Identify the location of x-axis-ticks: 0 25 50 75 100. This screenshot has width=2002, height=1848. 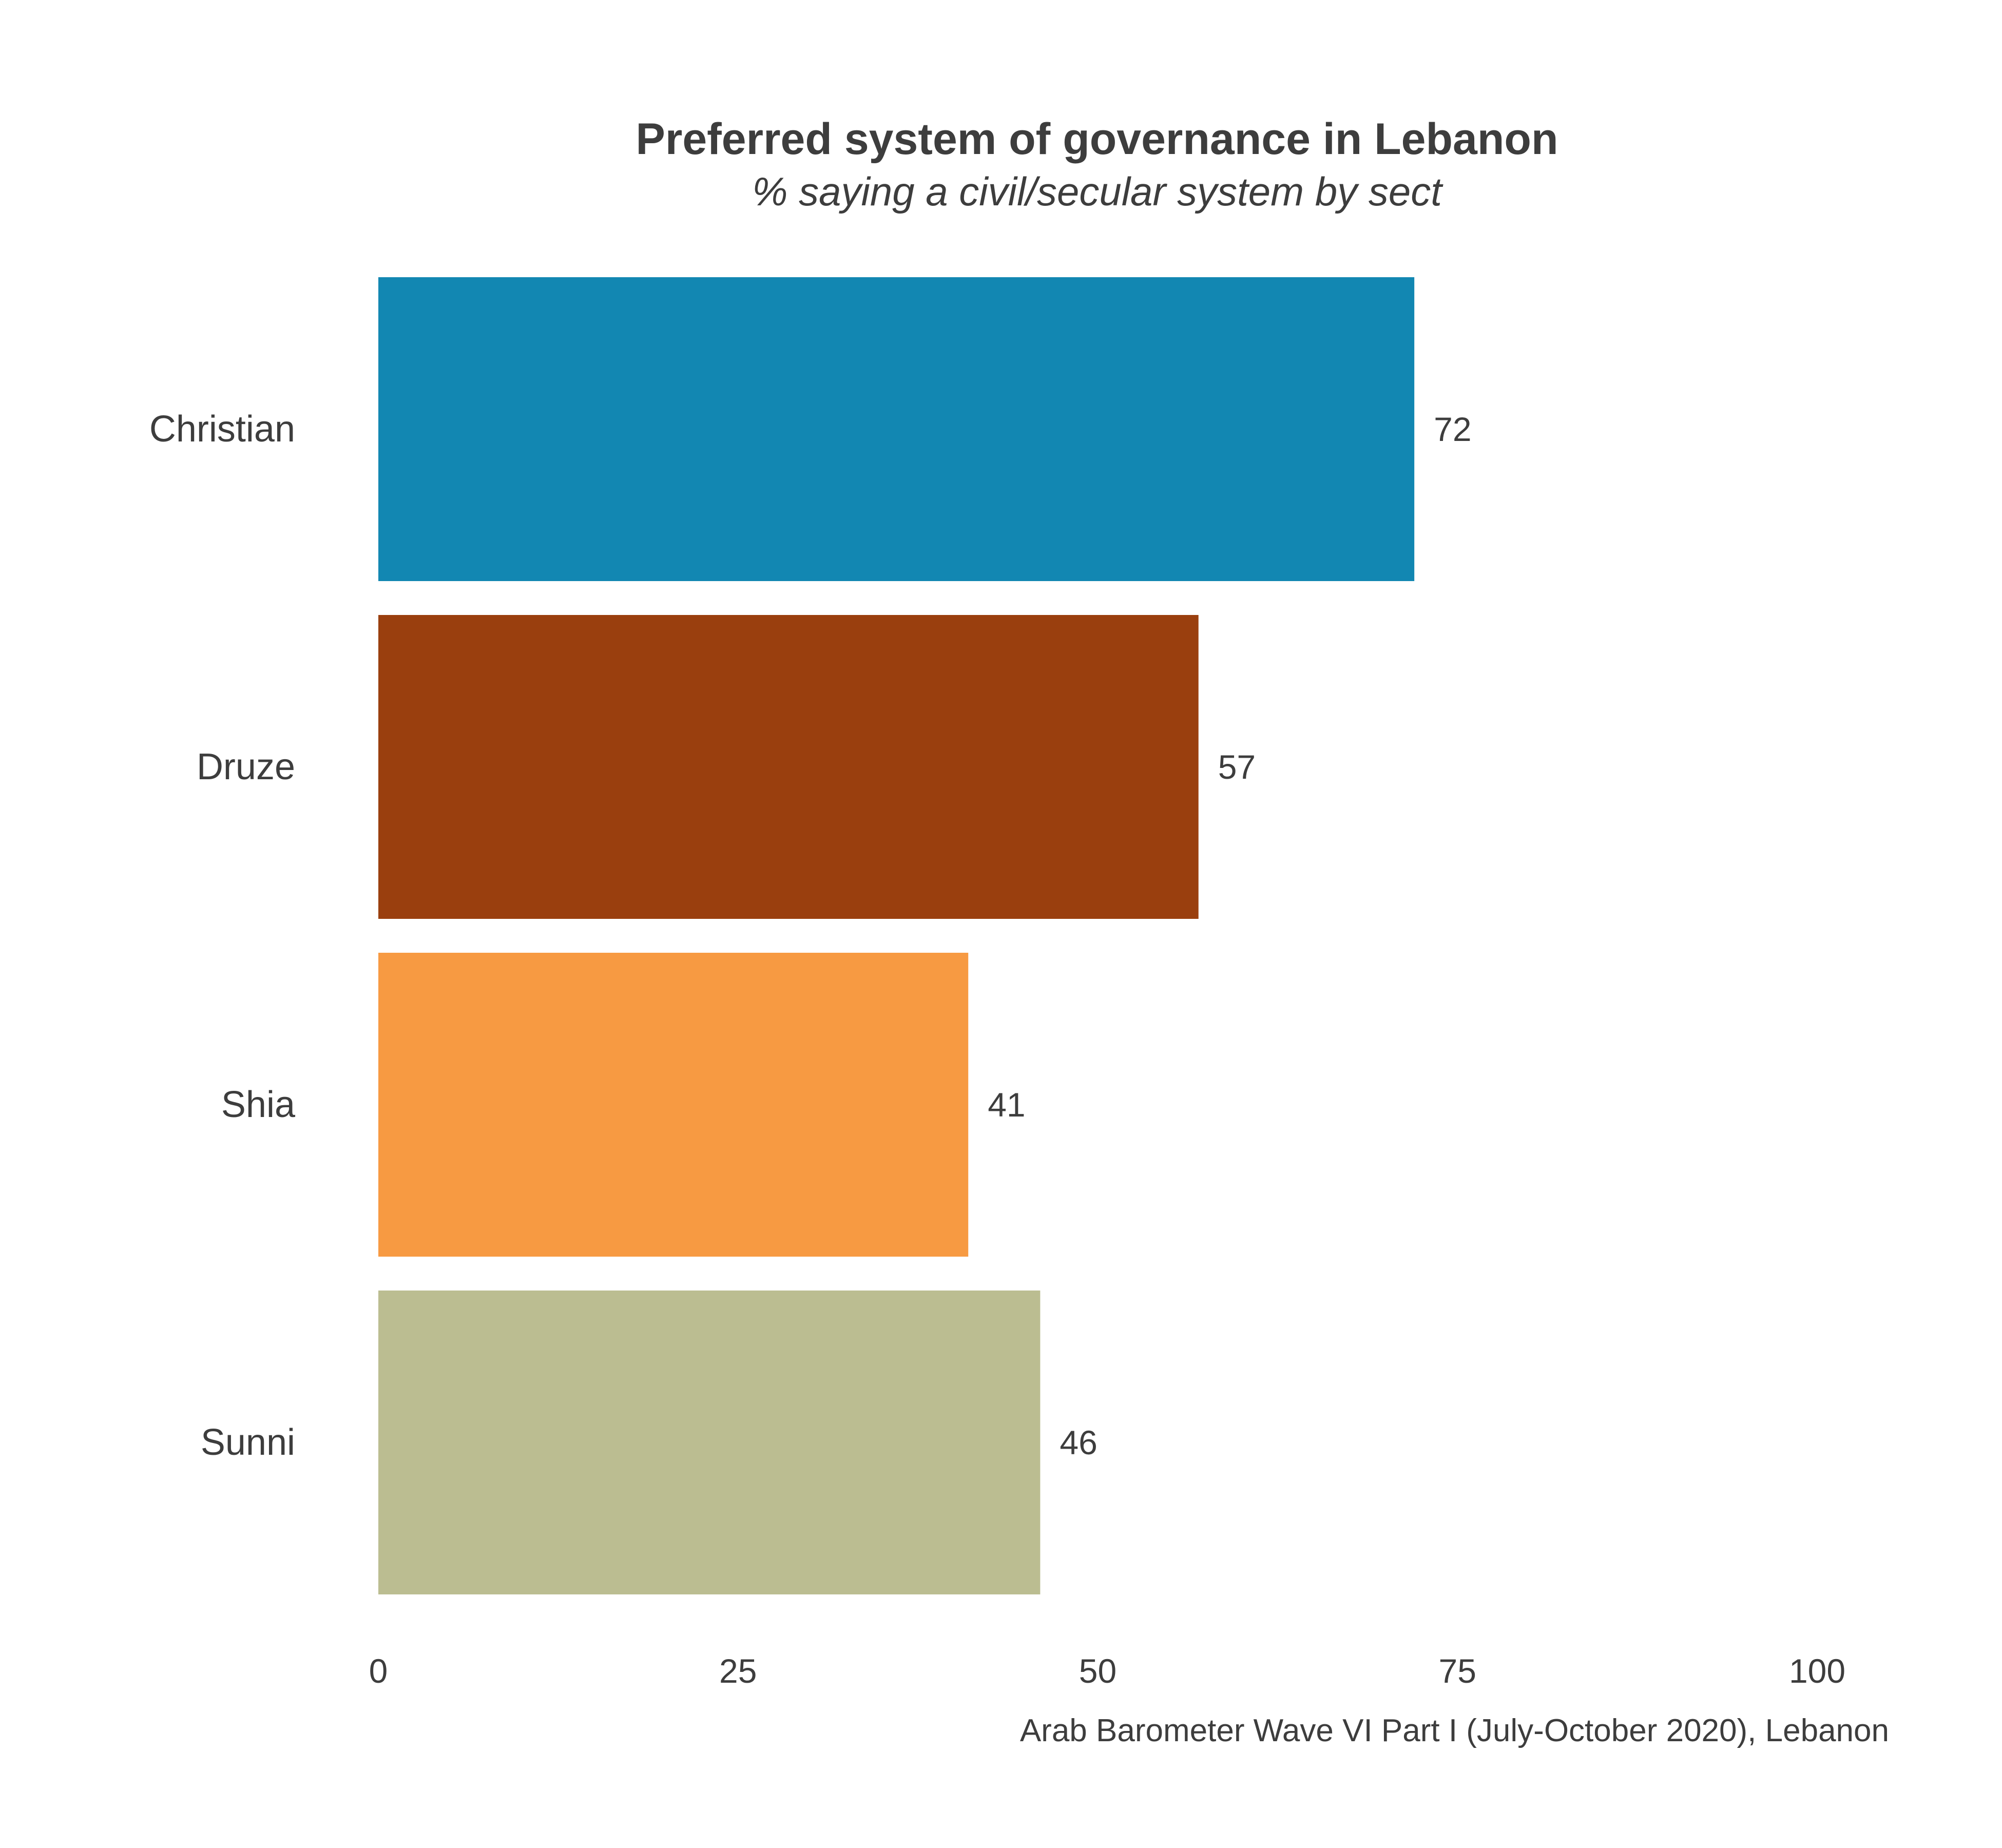
(1107, 1671).